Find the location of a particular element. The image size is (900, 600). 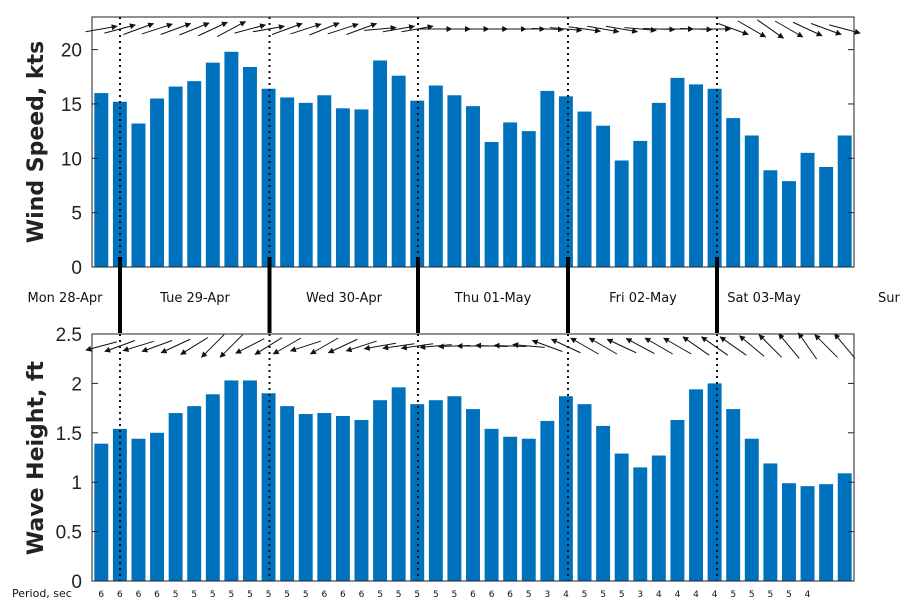

day-label: Sun is located at coordinates (889, 298).